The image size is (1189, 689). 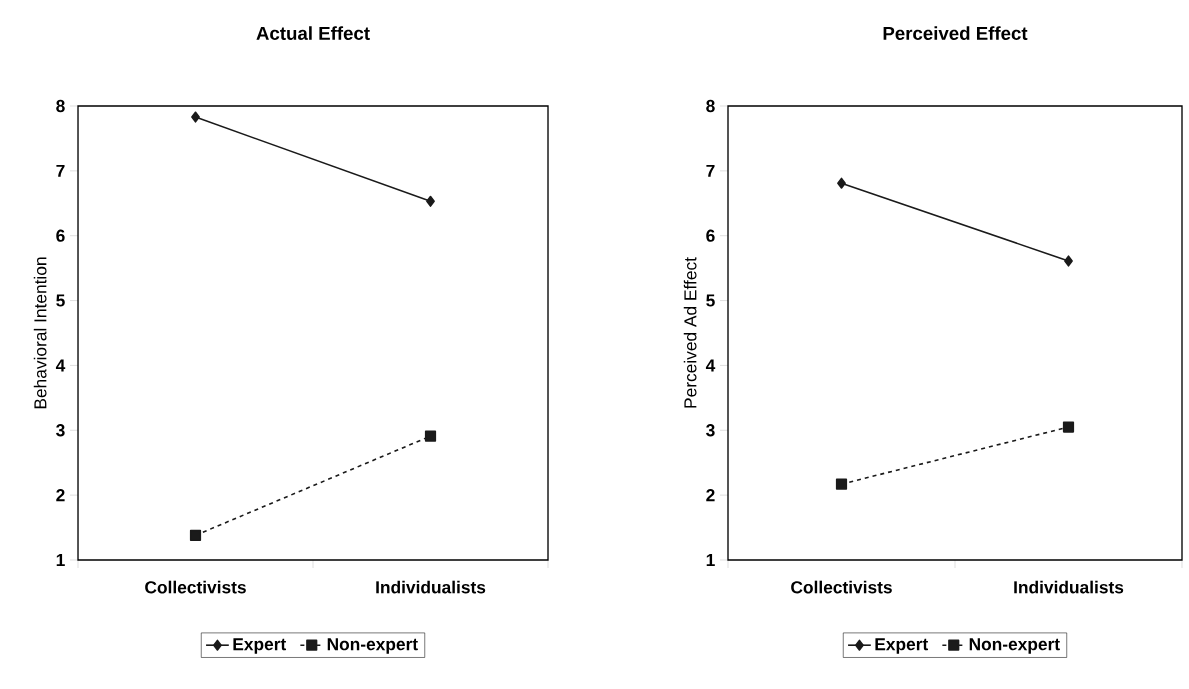 What do you see at coordinates (690, 332) in the screenshot?
I see `y-axis-title: Perceived Ad Effect` at bounding box center [690, 332].